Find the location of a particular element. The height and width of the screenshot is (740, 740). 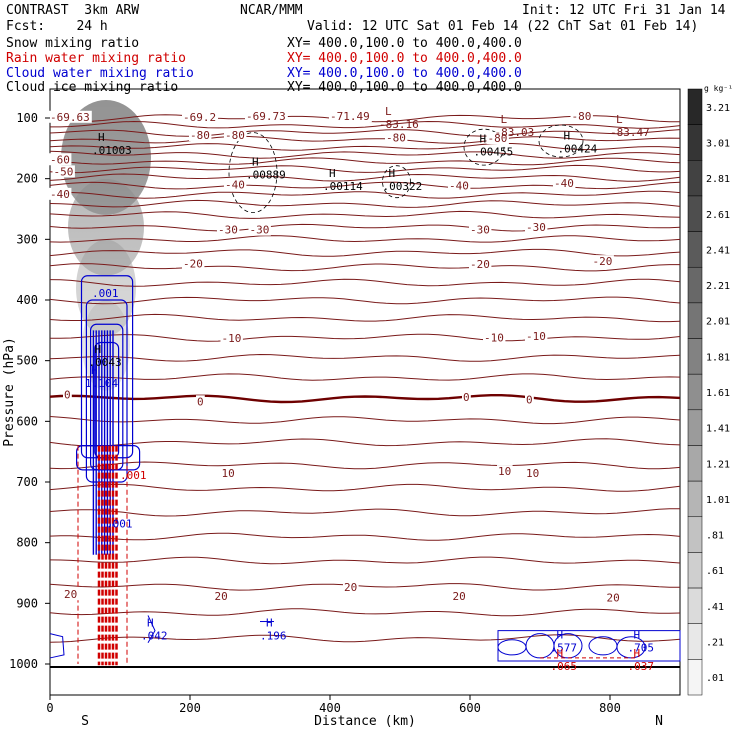

extremum-value: .065 is located at coordinates (564, 666).